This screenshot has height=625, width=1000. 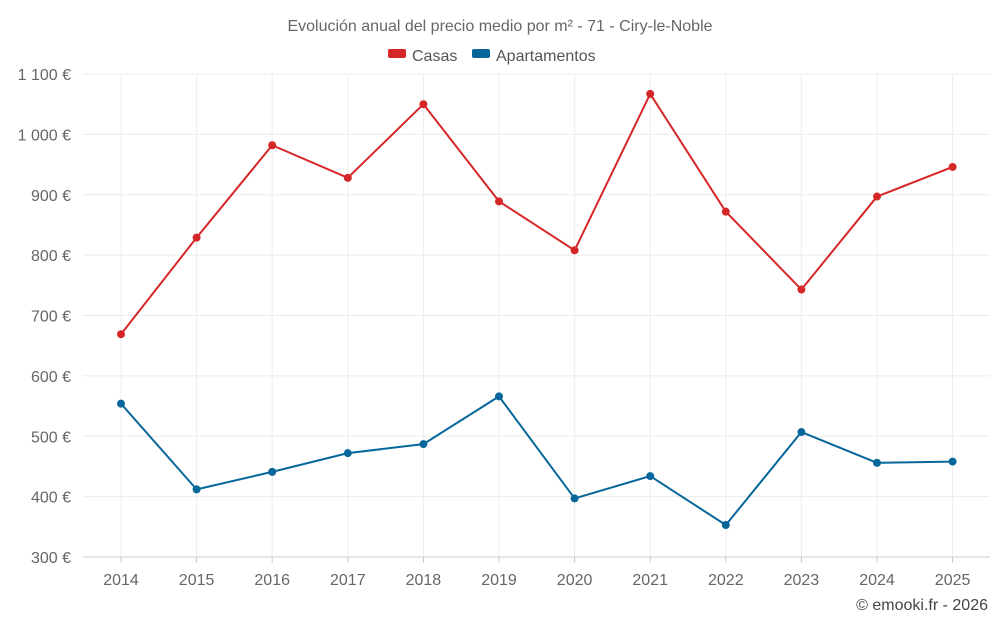 What do you see at coordinates (51, 377) in the screenshot?
I see `y-tick-label: 600 €` at bounding box center [51, 377].